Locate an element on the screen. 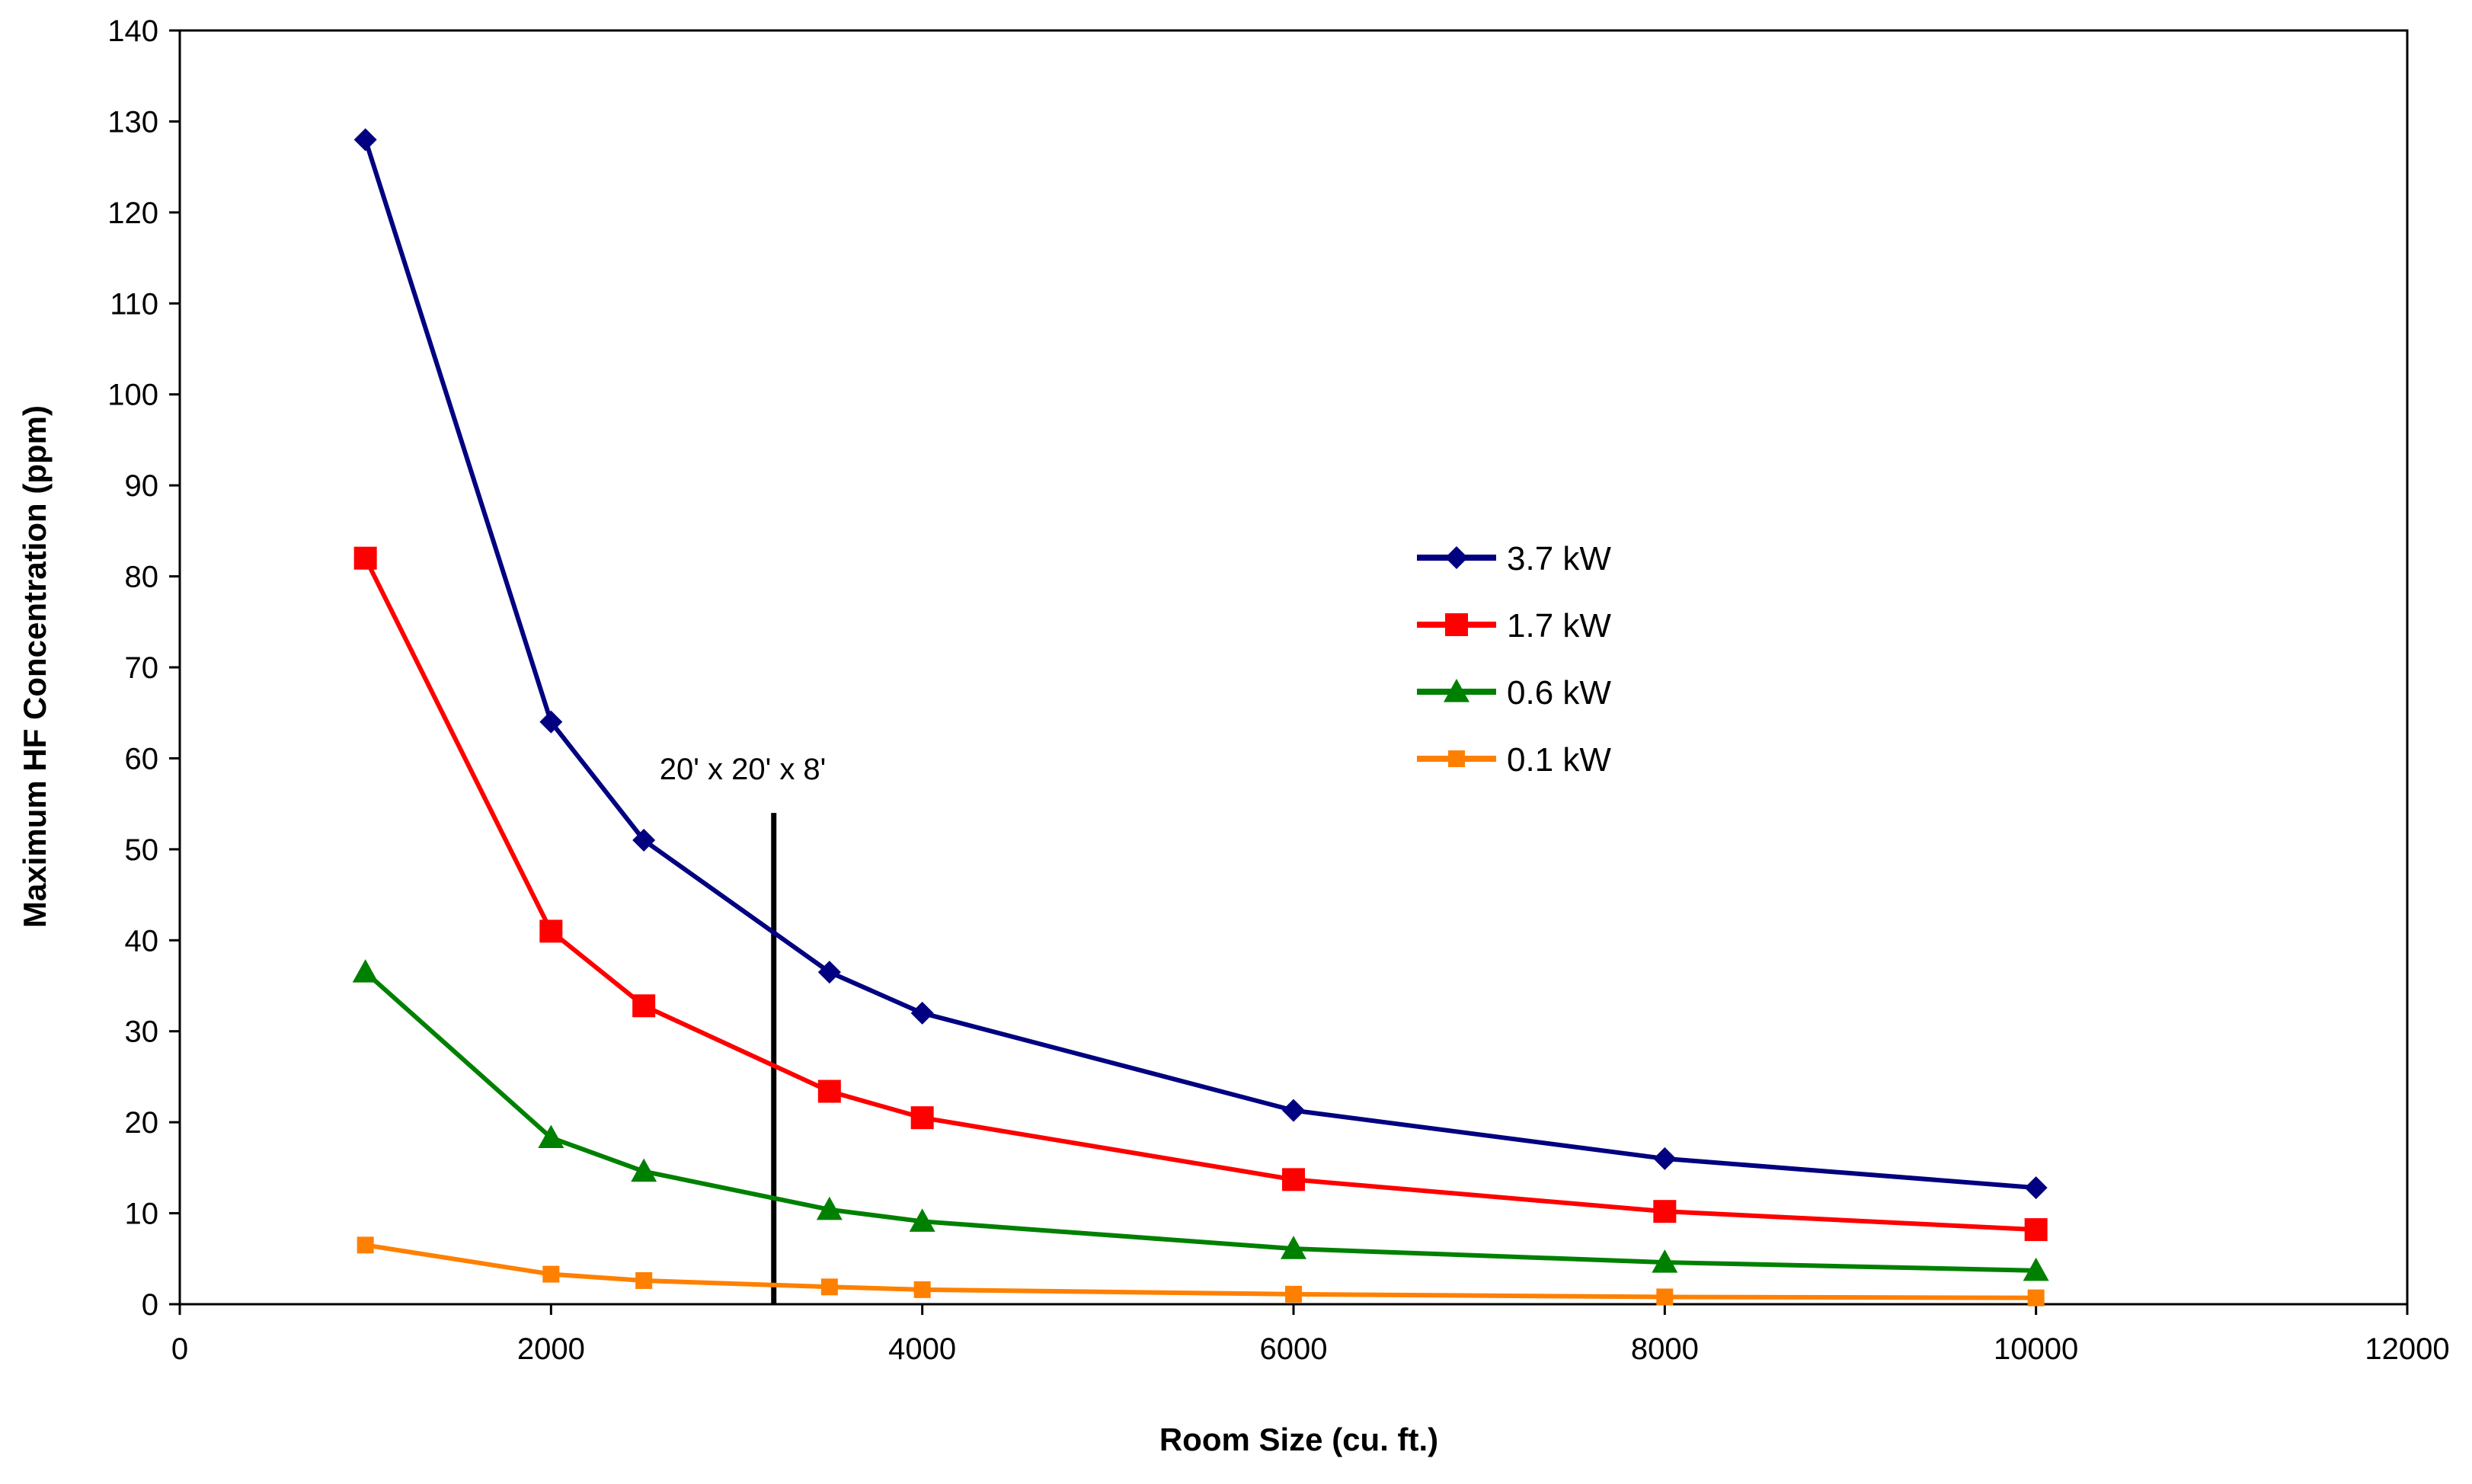  legend-item: 3.7 kW is located at coordinates (1514, 558).